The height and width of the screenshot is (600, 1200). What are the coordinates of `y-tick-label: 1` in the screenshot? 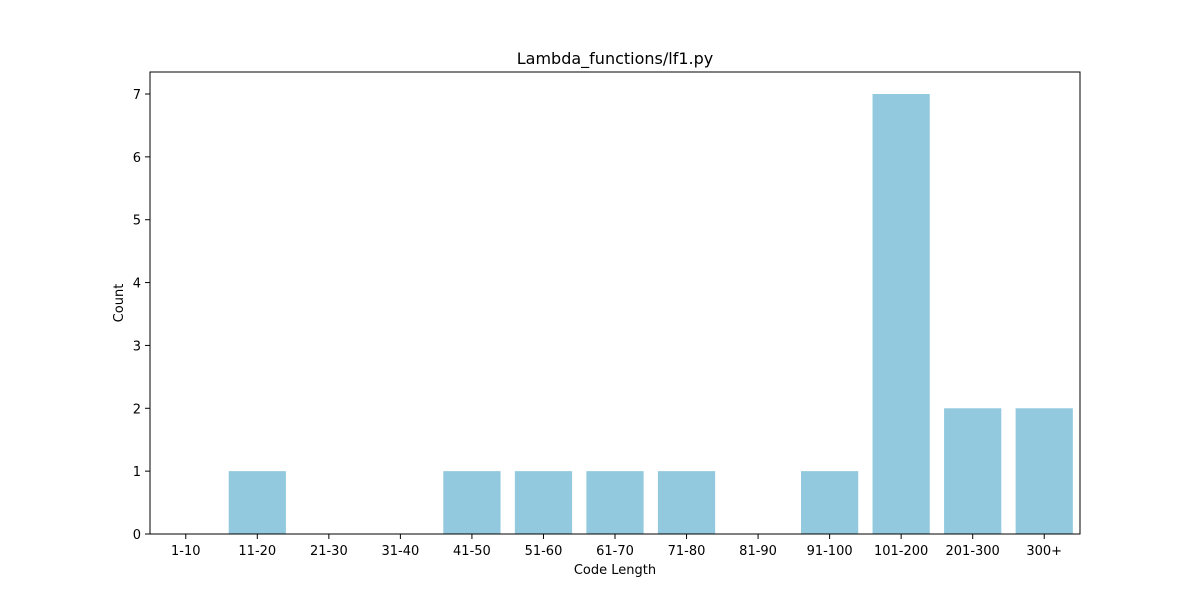 It's located at (137, 472).